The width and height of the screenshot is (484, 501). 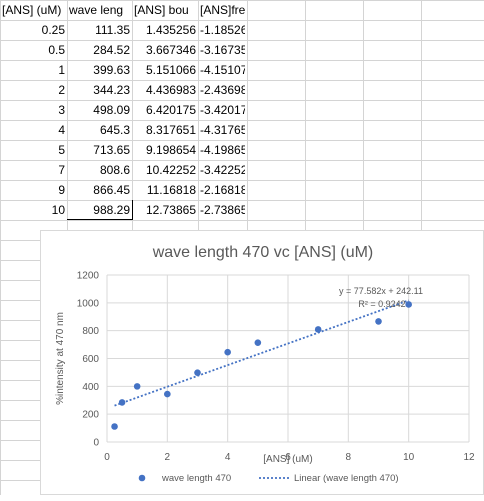 I want to click on y-tick-label: 0, so click(x=96, y=443).